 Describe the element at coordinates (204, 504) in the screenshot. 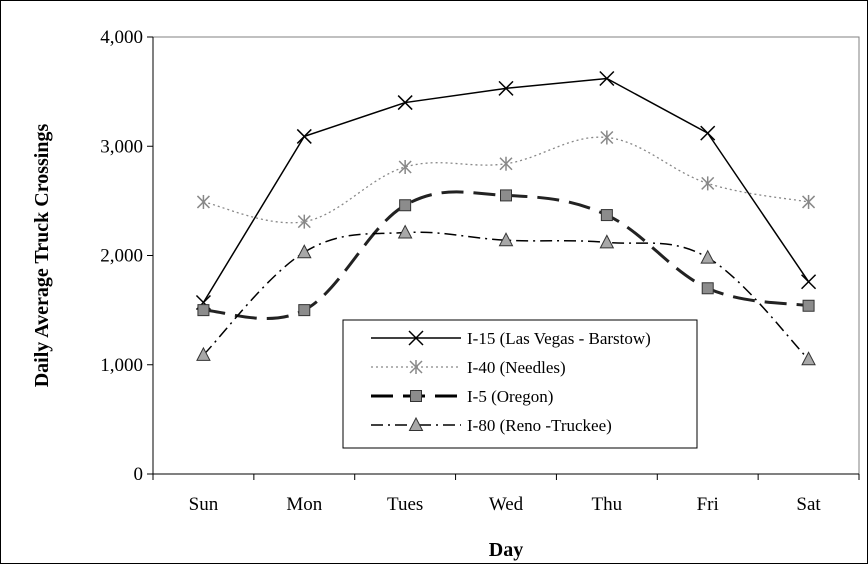

I see `x-tick-label: Sun` at that location.